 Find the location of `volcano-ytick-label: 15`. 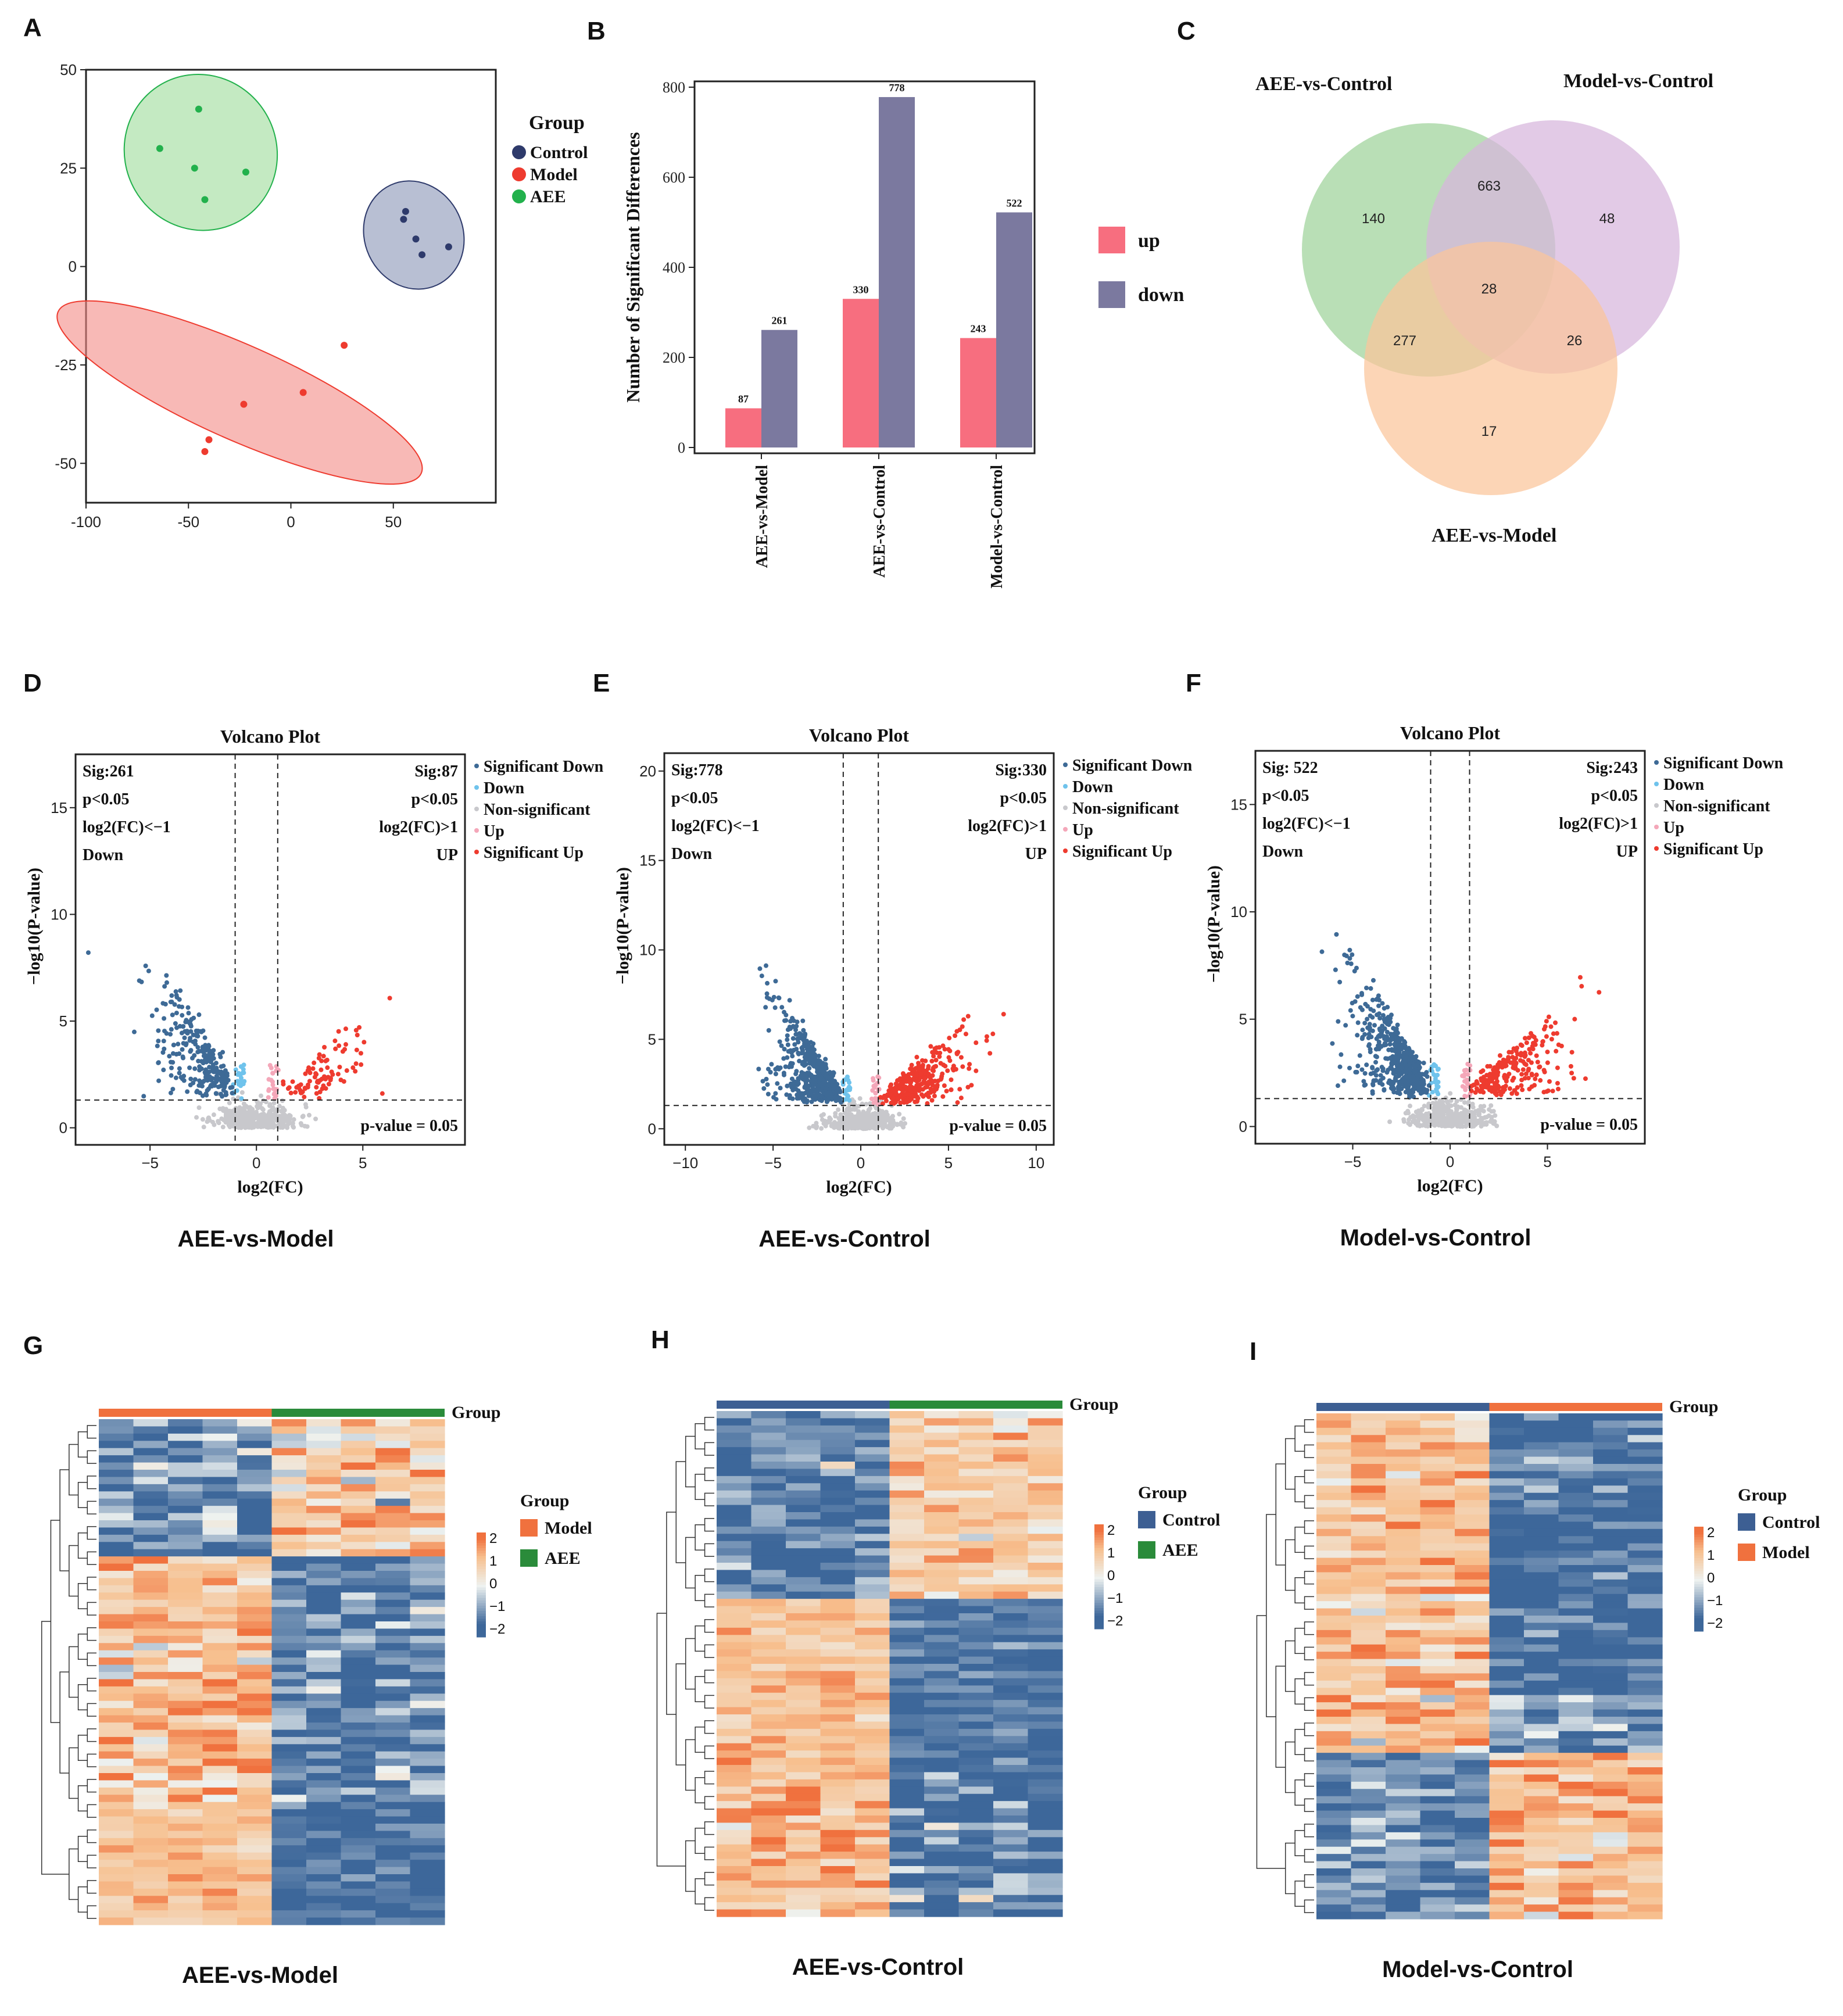

volcano-ytick-label: 15 is located at coordinates (1238, 804).